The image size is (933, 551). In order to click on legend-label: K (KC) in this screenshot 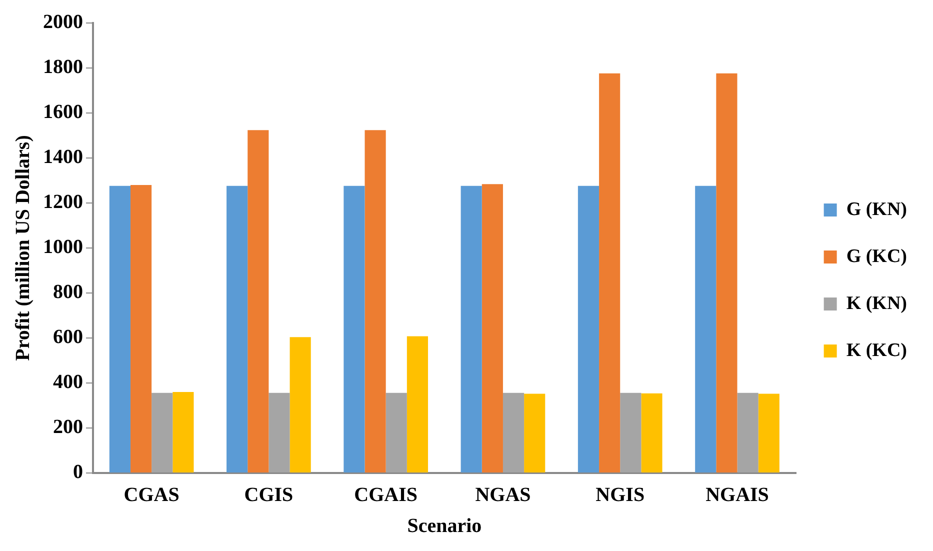, I will do `click(877, 350)`.